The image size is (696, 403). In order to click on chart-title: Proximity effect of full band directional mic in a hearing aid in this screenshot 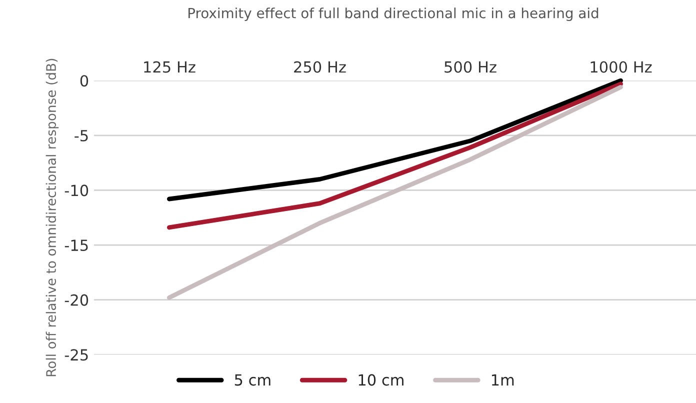, I will do `click(393, 15)`.